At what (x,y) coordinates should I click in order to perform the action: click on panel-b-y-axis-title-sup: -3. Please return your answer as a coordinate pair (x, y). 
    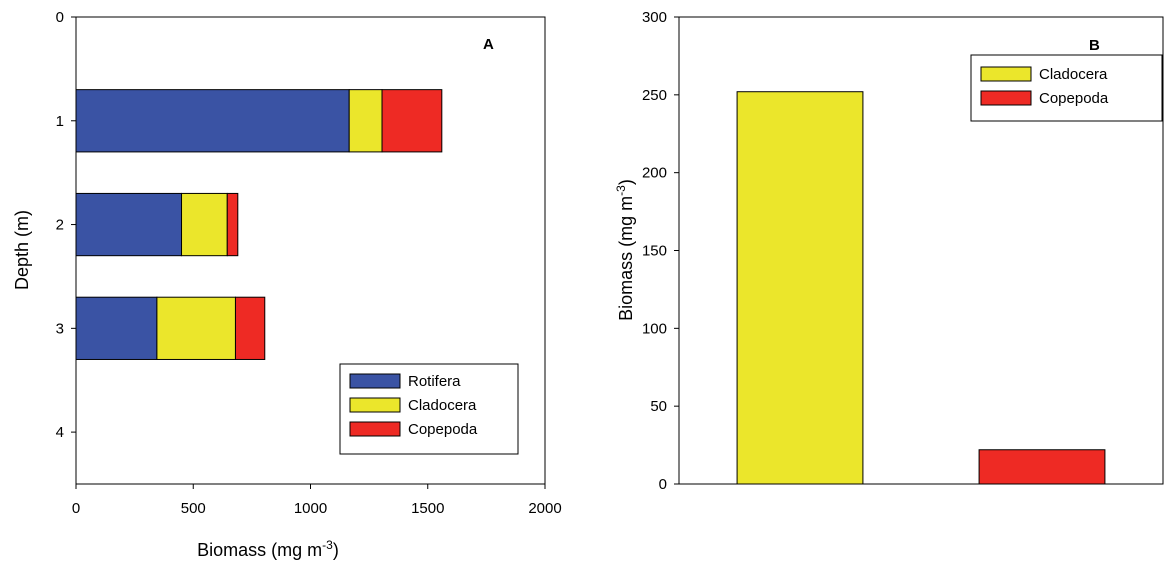
    Looking at the image, I should click on (621, 190).